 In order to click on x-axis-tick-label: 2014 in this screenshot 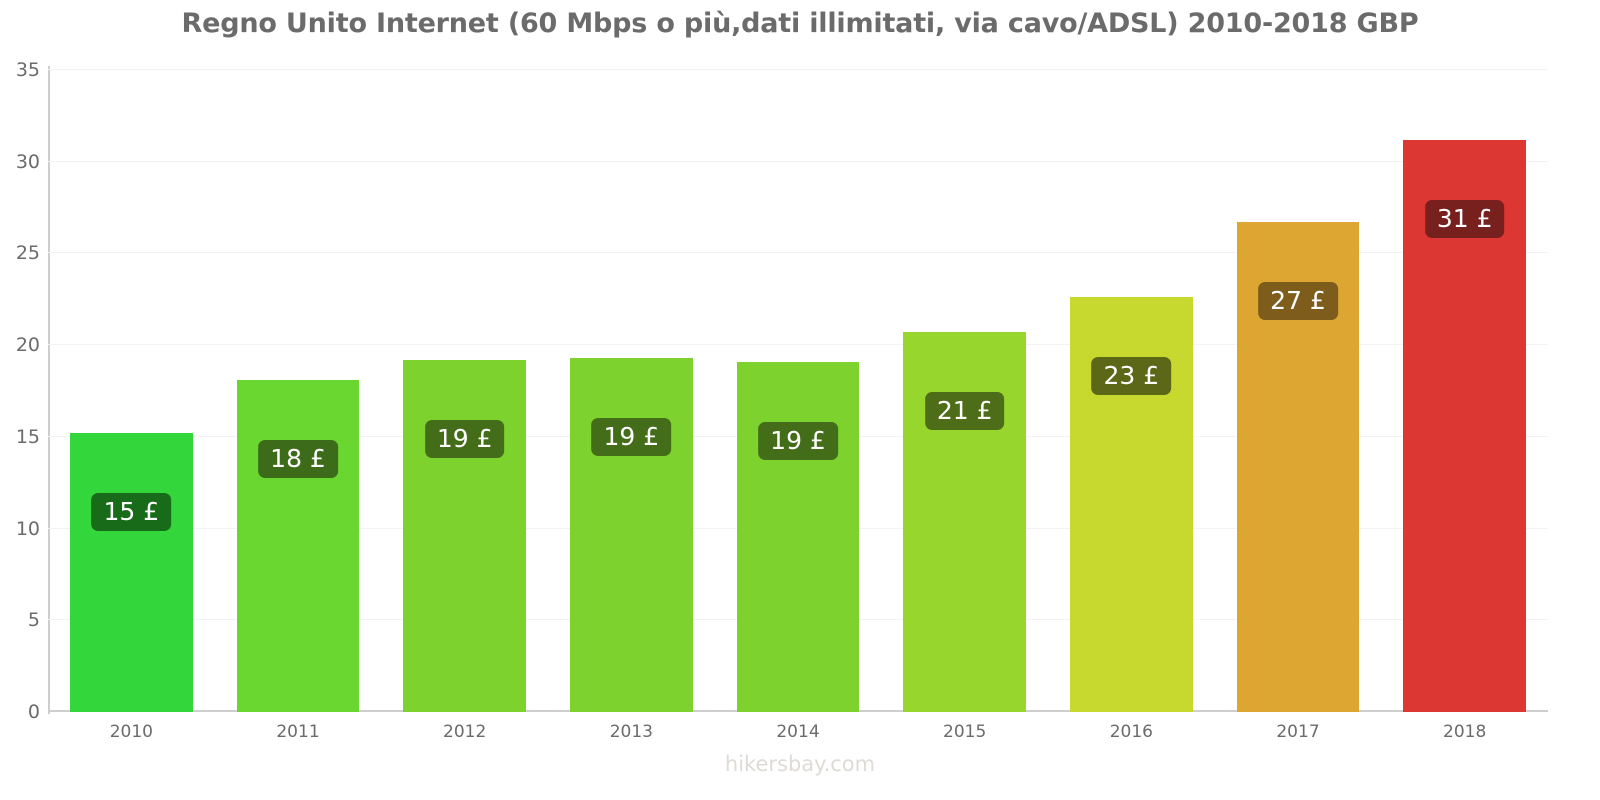, I will do `click(798, 732)`.